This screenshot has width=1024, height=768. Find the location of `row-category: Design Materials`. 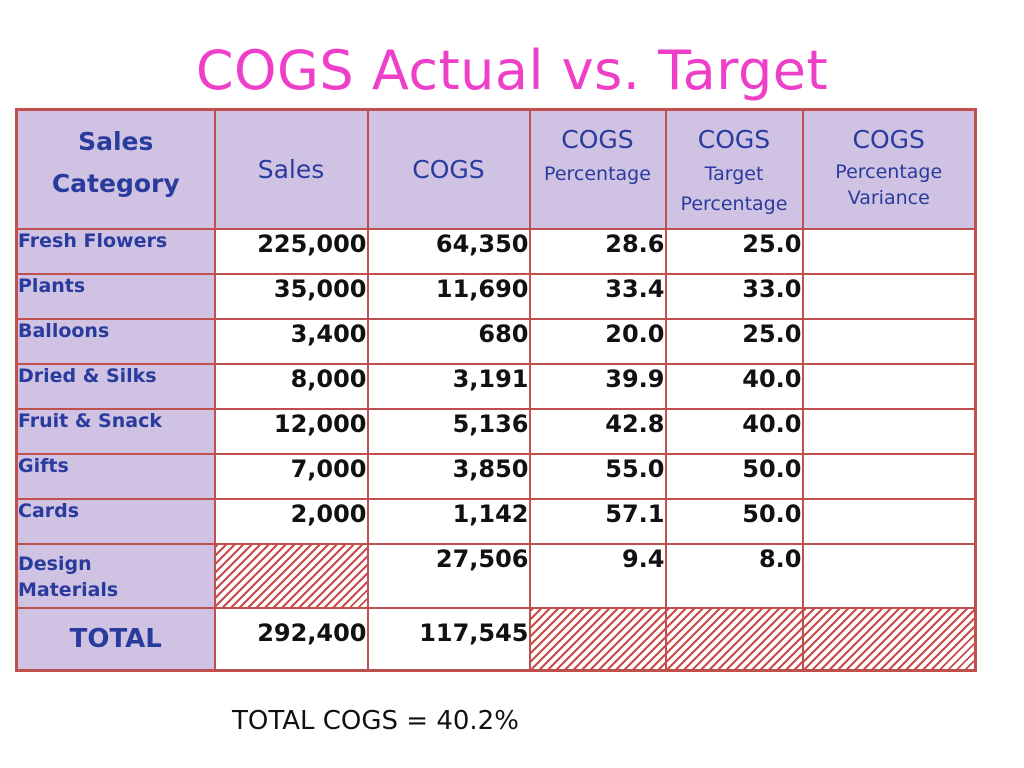

row-category: Design Materials is located at coordinates (115, 576).